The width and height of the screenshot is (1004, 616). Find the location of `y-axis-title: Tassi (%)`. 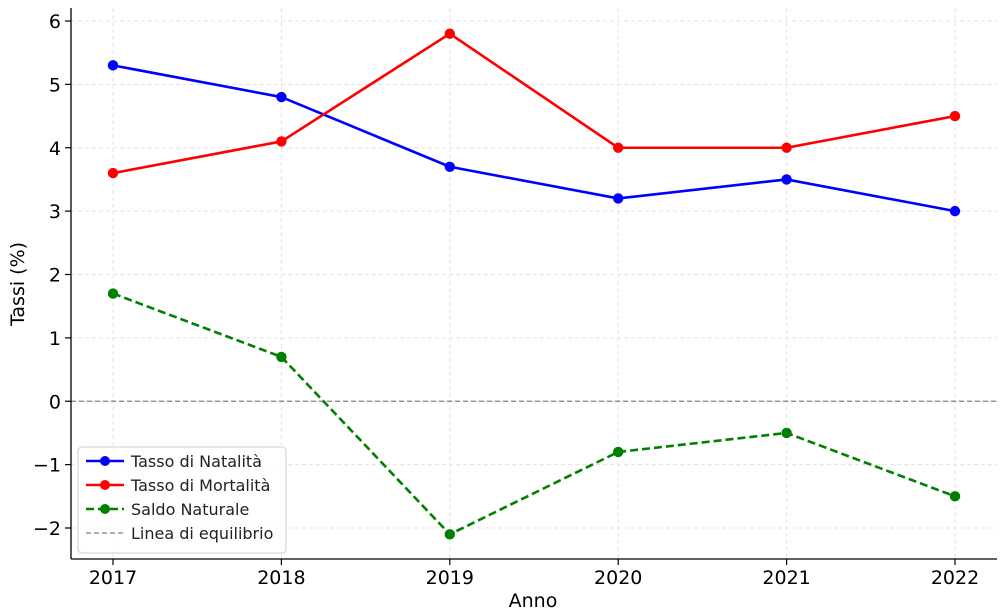

y-axis-title: Tassi (%) is located at coordinates (18, 284).